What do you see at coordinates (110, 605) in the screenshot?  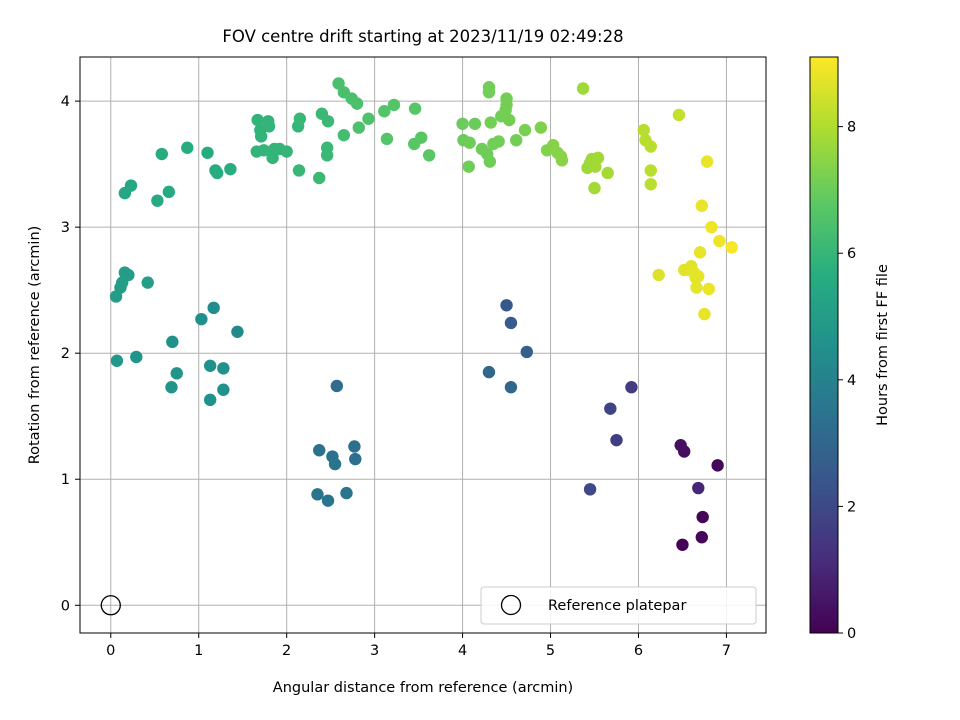 I see `reference-point` at bounding box center [110, 605].